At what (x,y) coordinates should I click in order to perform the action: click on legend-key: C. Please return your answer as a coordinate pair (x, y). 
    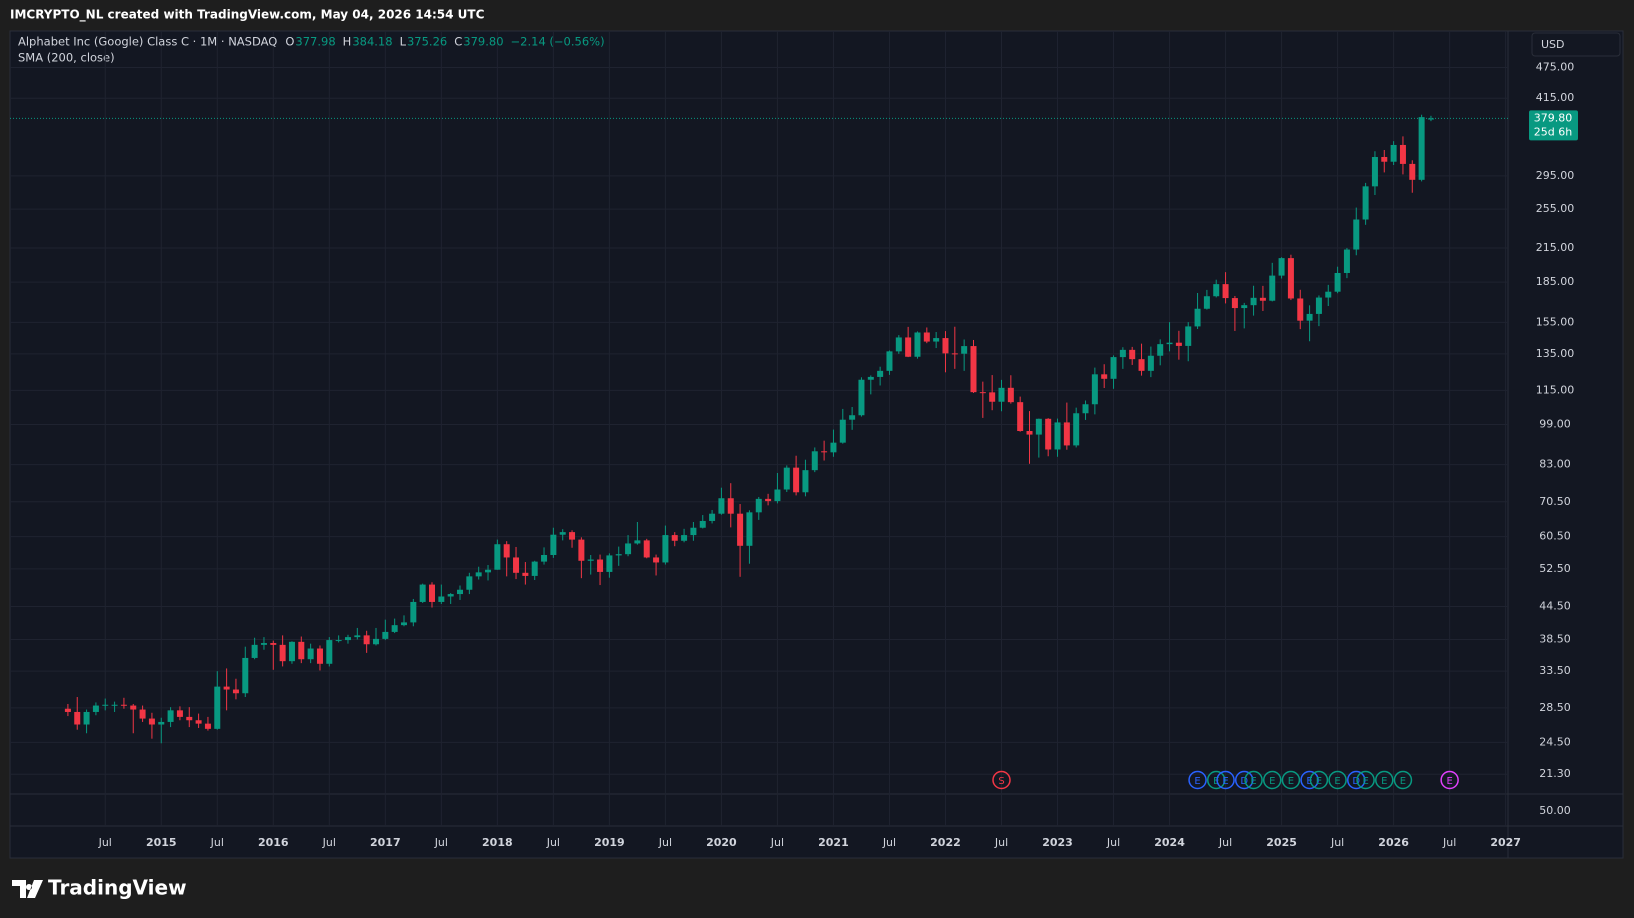
    Looking at the image, I should click on (458, 42).